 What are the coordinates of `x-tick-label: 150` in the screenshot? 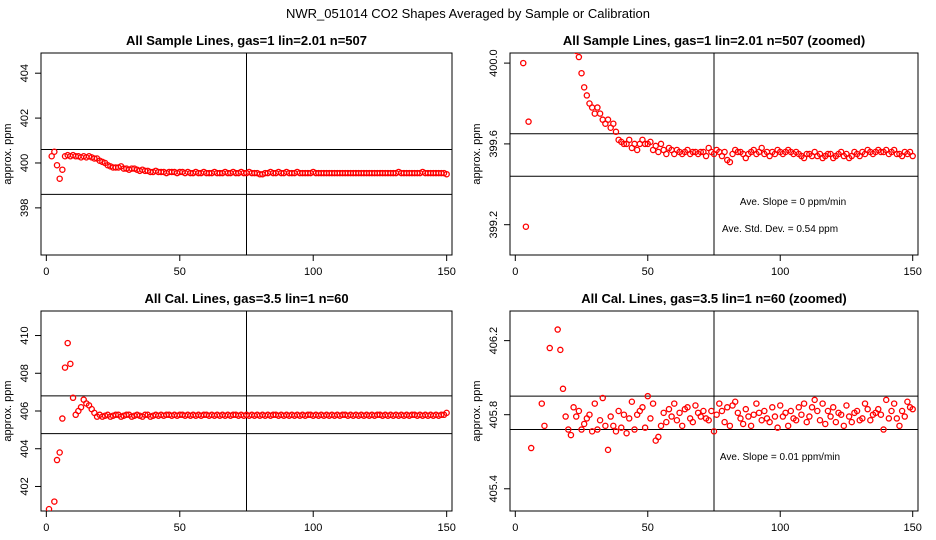 It's located at (913, 528).